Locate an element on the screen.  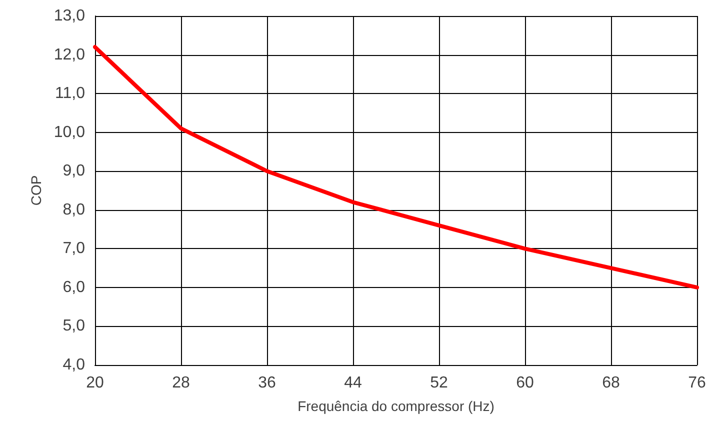
y-tick-label: 12,0 is located at coordinates (70, 55).